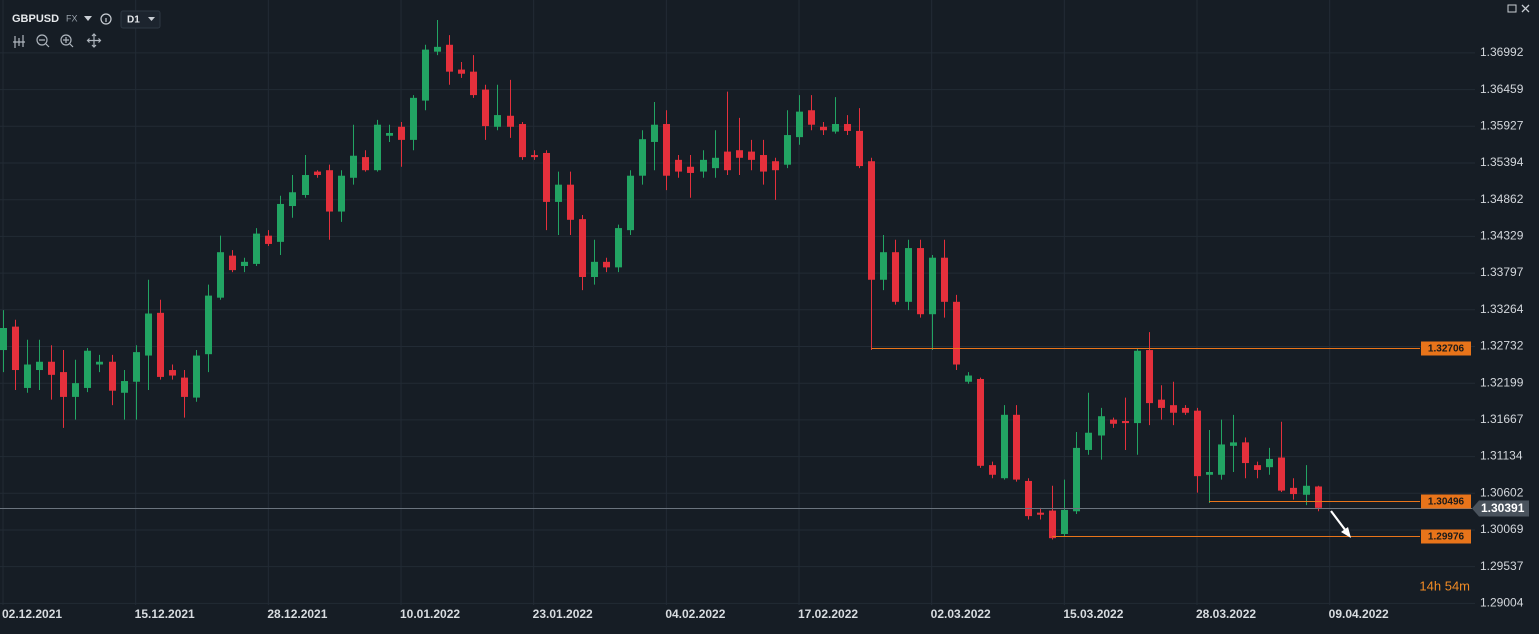  I want to click on market: FX, so click(72, 18).